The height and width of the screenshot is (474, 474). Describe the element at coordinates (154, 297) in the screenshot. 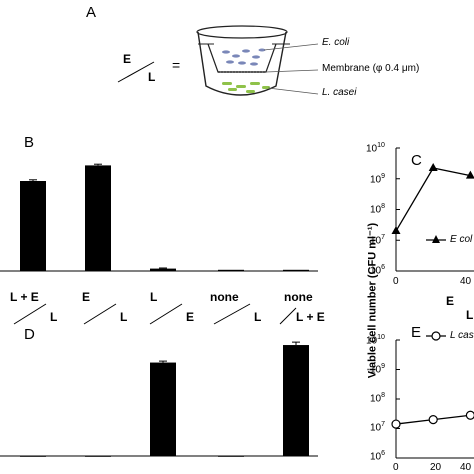

I see `cond-3-top: L` at that location.